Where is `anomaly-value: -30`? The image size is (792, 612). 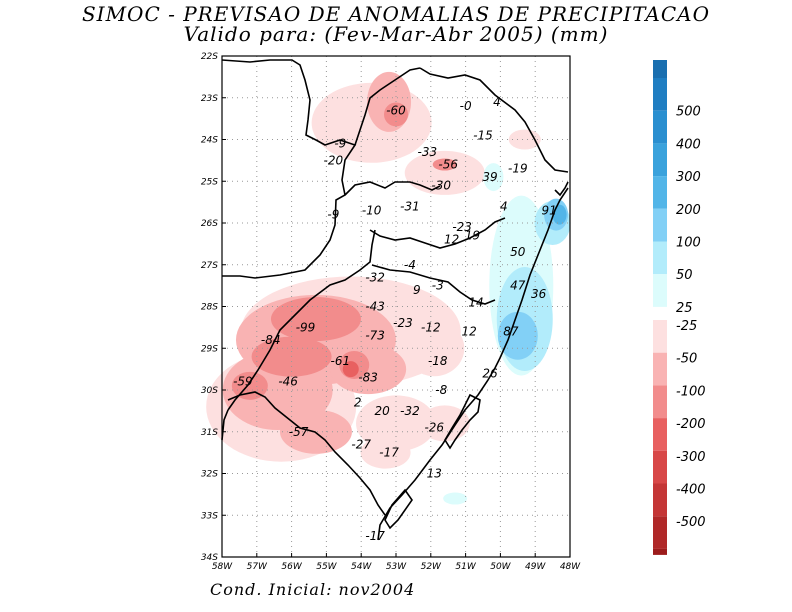
anomaly-value: -30 is located at coordinates (441, 185).